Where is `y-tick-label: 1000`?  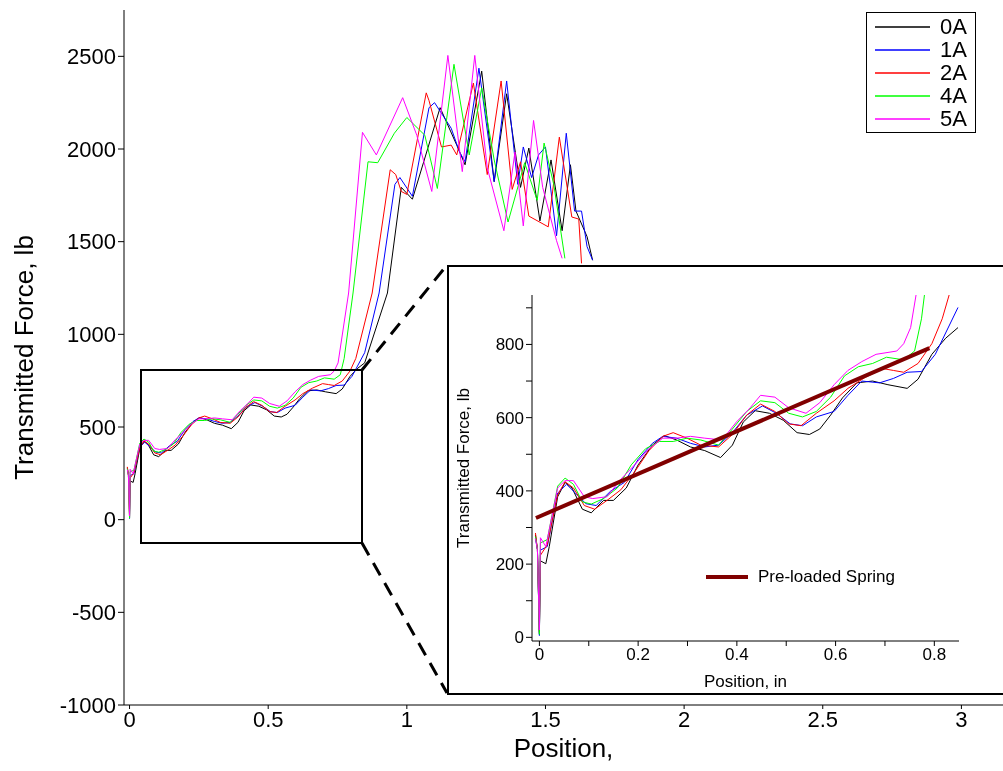 y-tick-label: 1000 is located at coordinates (91, 335).